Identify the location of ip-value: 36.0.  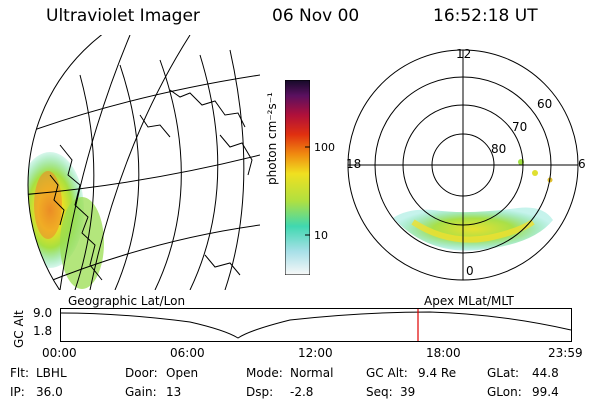
(49, 392).